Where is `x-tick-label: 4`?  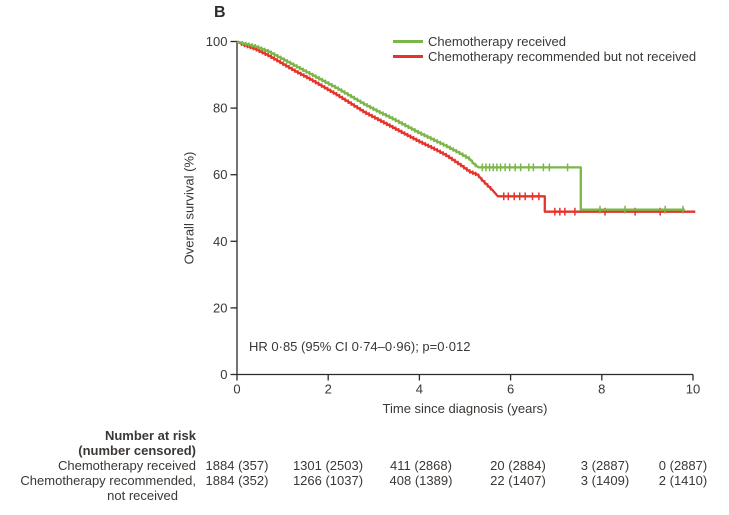 x-tick-label: 4 is located at coordinates (419, 389).